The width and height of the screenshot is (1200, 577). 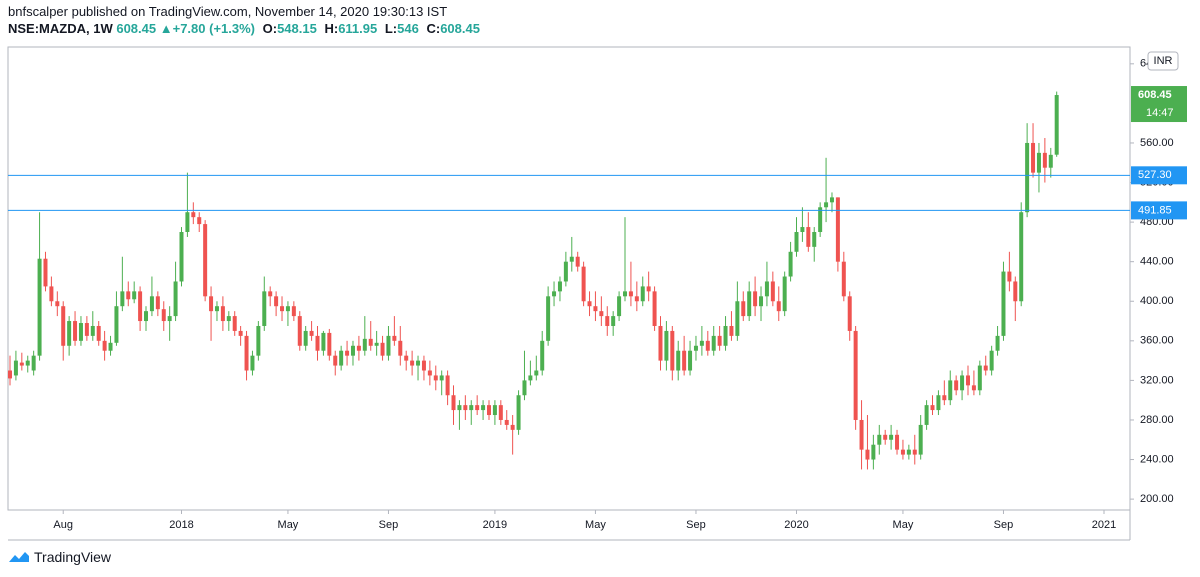 What do you see at coordinates (1104, 525) in the screenshot?
I see `x-tick-label: 2021` at bounding box center [1104, 525].